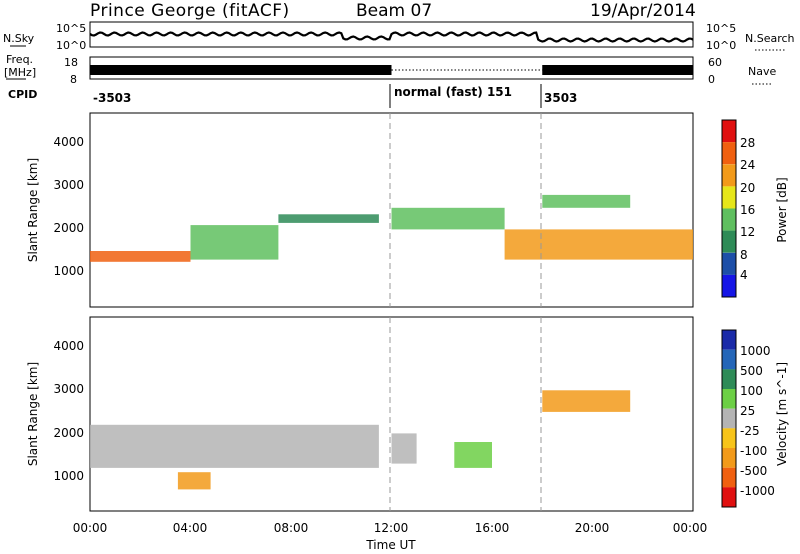  Describe the element at coordinates (721, 45) in the screenshot. I see `noise-right-tick-bottom: 10^0` at that location.